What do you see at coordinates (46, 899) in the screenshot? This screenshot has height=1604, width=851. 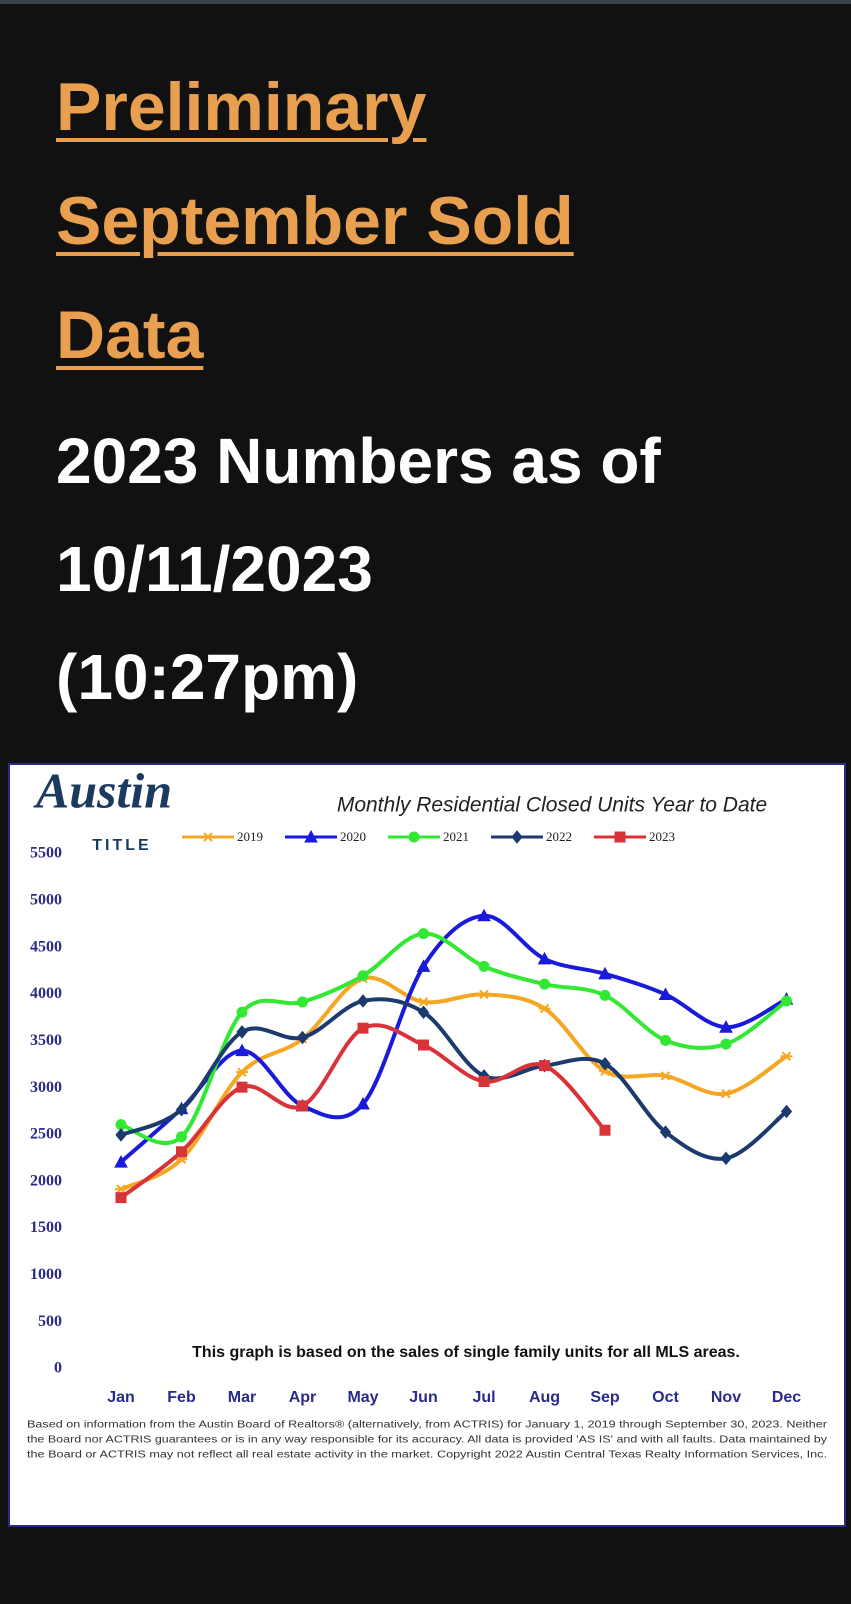 I see `y-tick-label: 5000` at bounding box center [46, 899].